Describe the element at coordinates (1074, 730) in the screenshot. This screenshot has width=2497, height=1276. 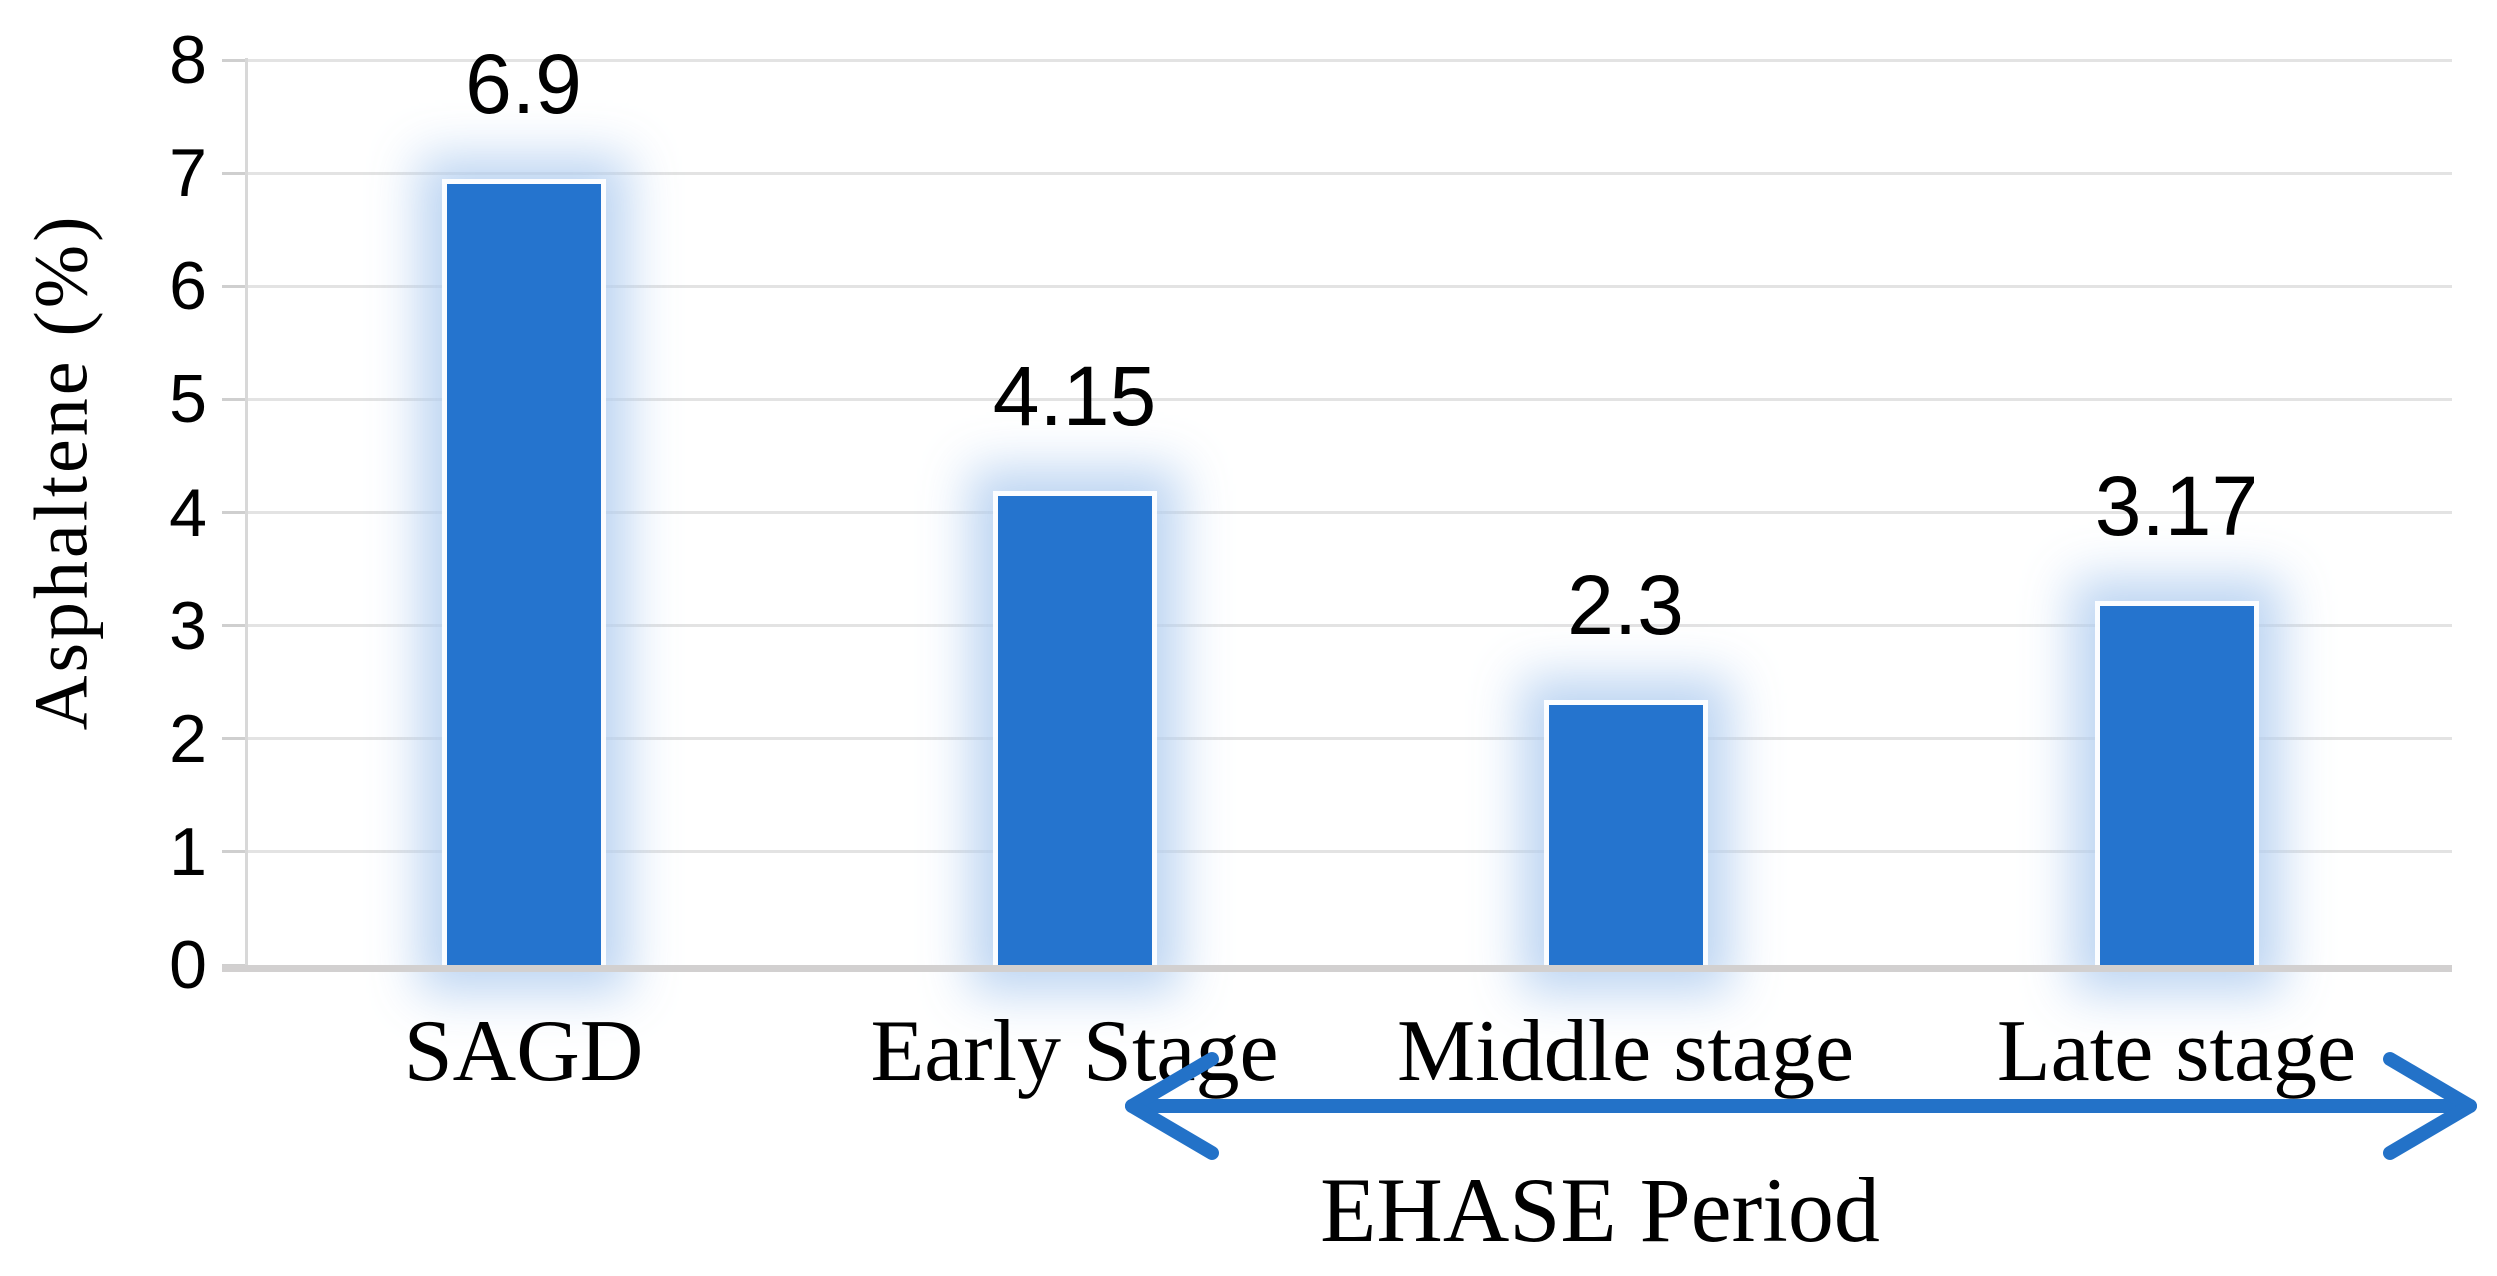
I see `bar-early-stage` at that location.